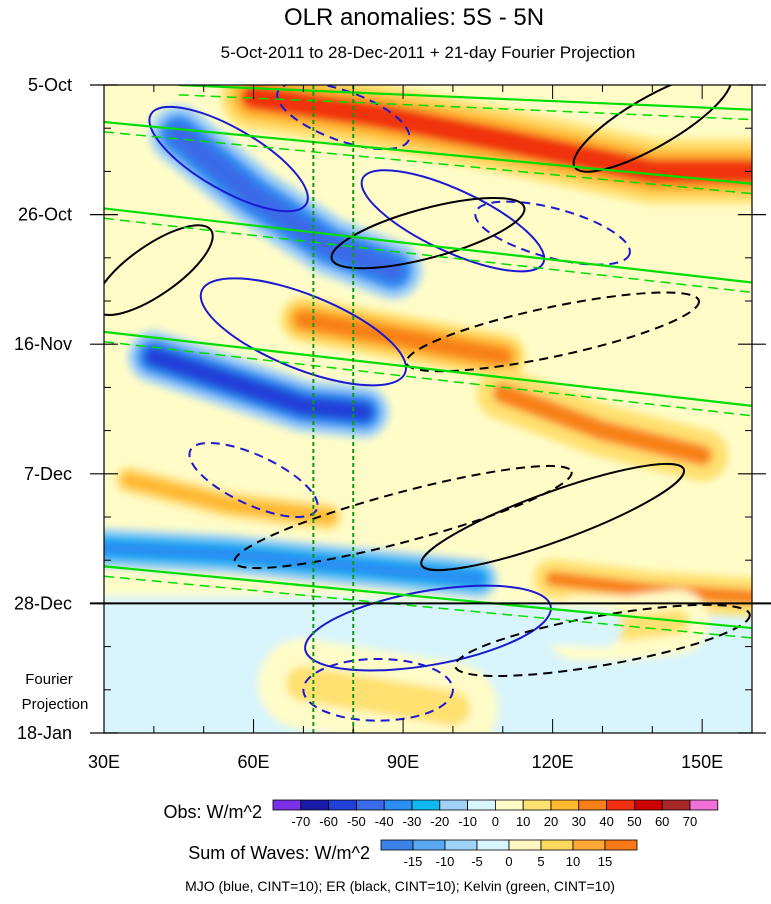 The height and width of the screenshot is (904, 771). Describe the element at coordinates (495, 821) in the screenshot. I see `obs-colorbar-label-7: 0` at that location.